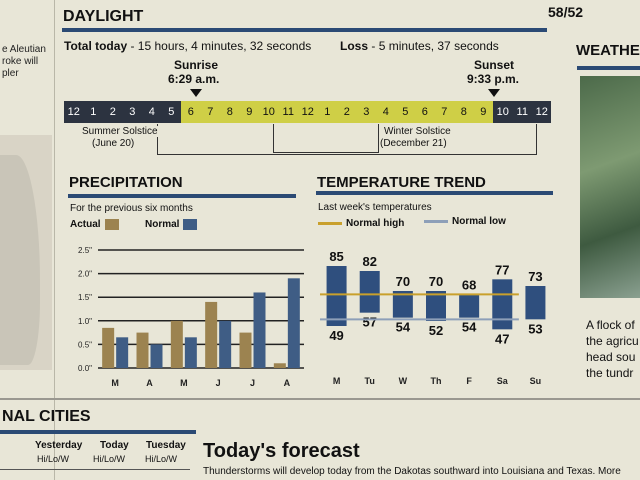 The image size is (640, 480). Describe the element at coordinates (610, 187) in the screenshot. I see `right-column-photo` at that location.